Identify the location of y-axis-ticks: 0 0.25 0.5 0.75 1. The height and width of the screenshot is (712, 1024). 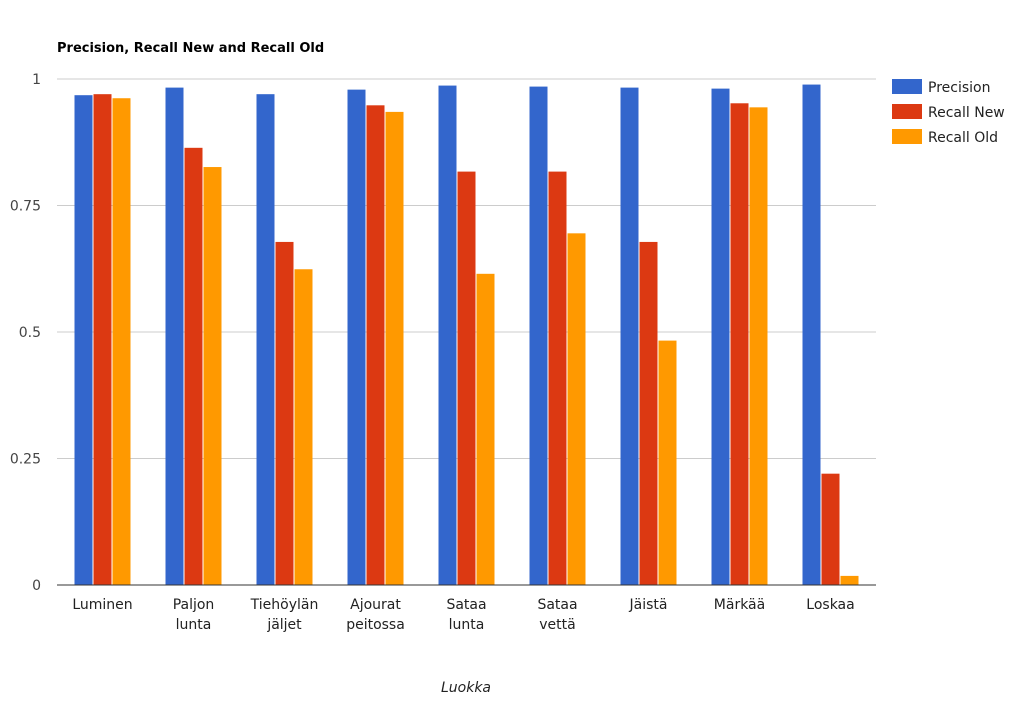
(25, 333).